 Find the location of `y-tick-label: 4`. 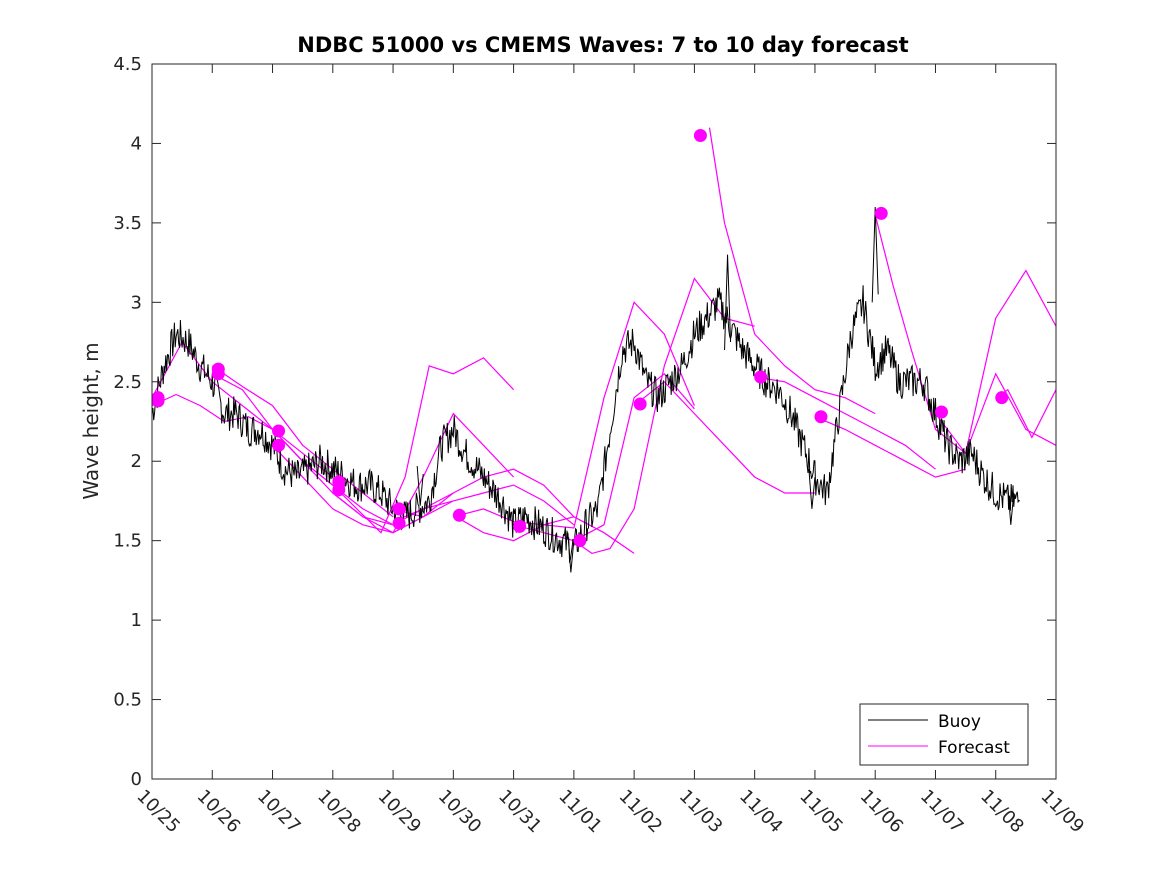

y-tick-label: 4 is located at coordinates (136, 143).